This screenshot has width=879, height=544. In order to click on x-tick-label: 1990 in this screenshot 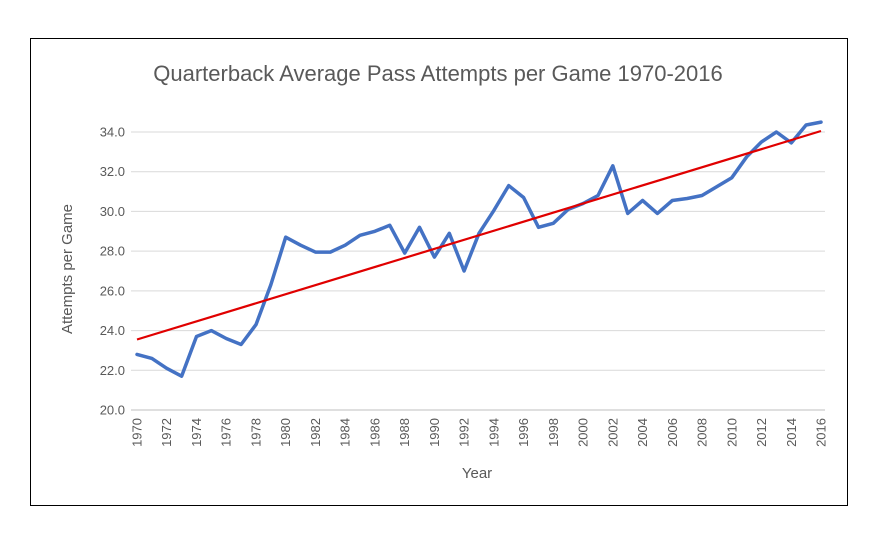, I will do `click(434, 432)`.